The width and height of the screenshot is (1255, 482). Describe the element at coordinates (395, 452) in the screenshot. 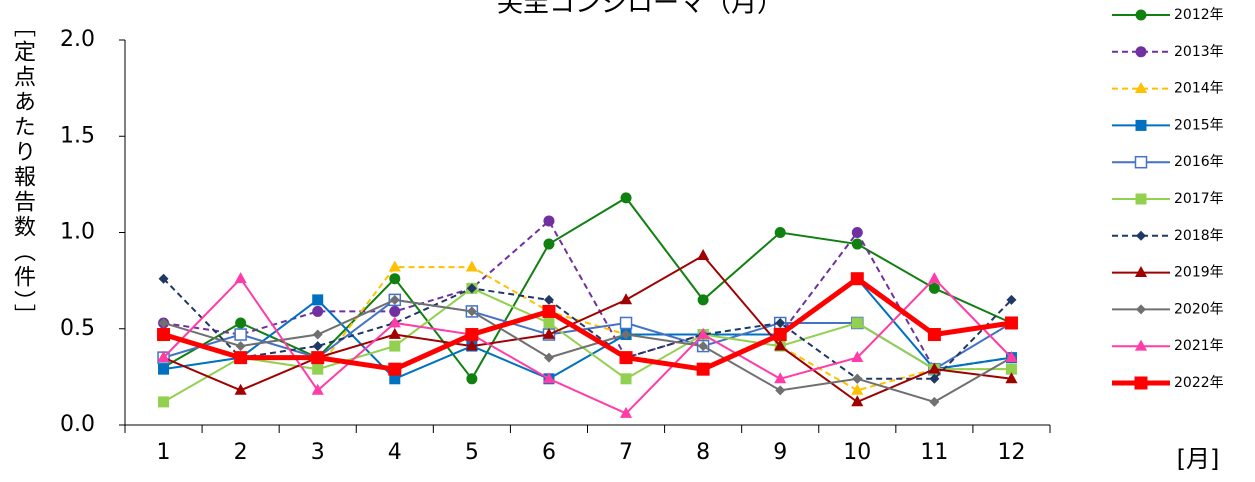

I see `x-tick-label: 4` at that location.